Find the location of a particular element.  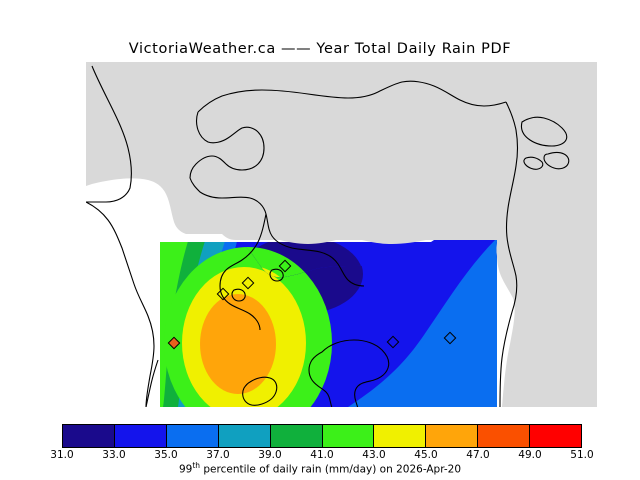

coastline-north is located at coordinates (352, 96).